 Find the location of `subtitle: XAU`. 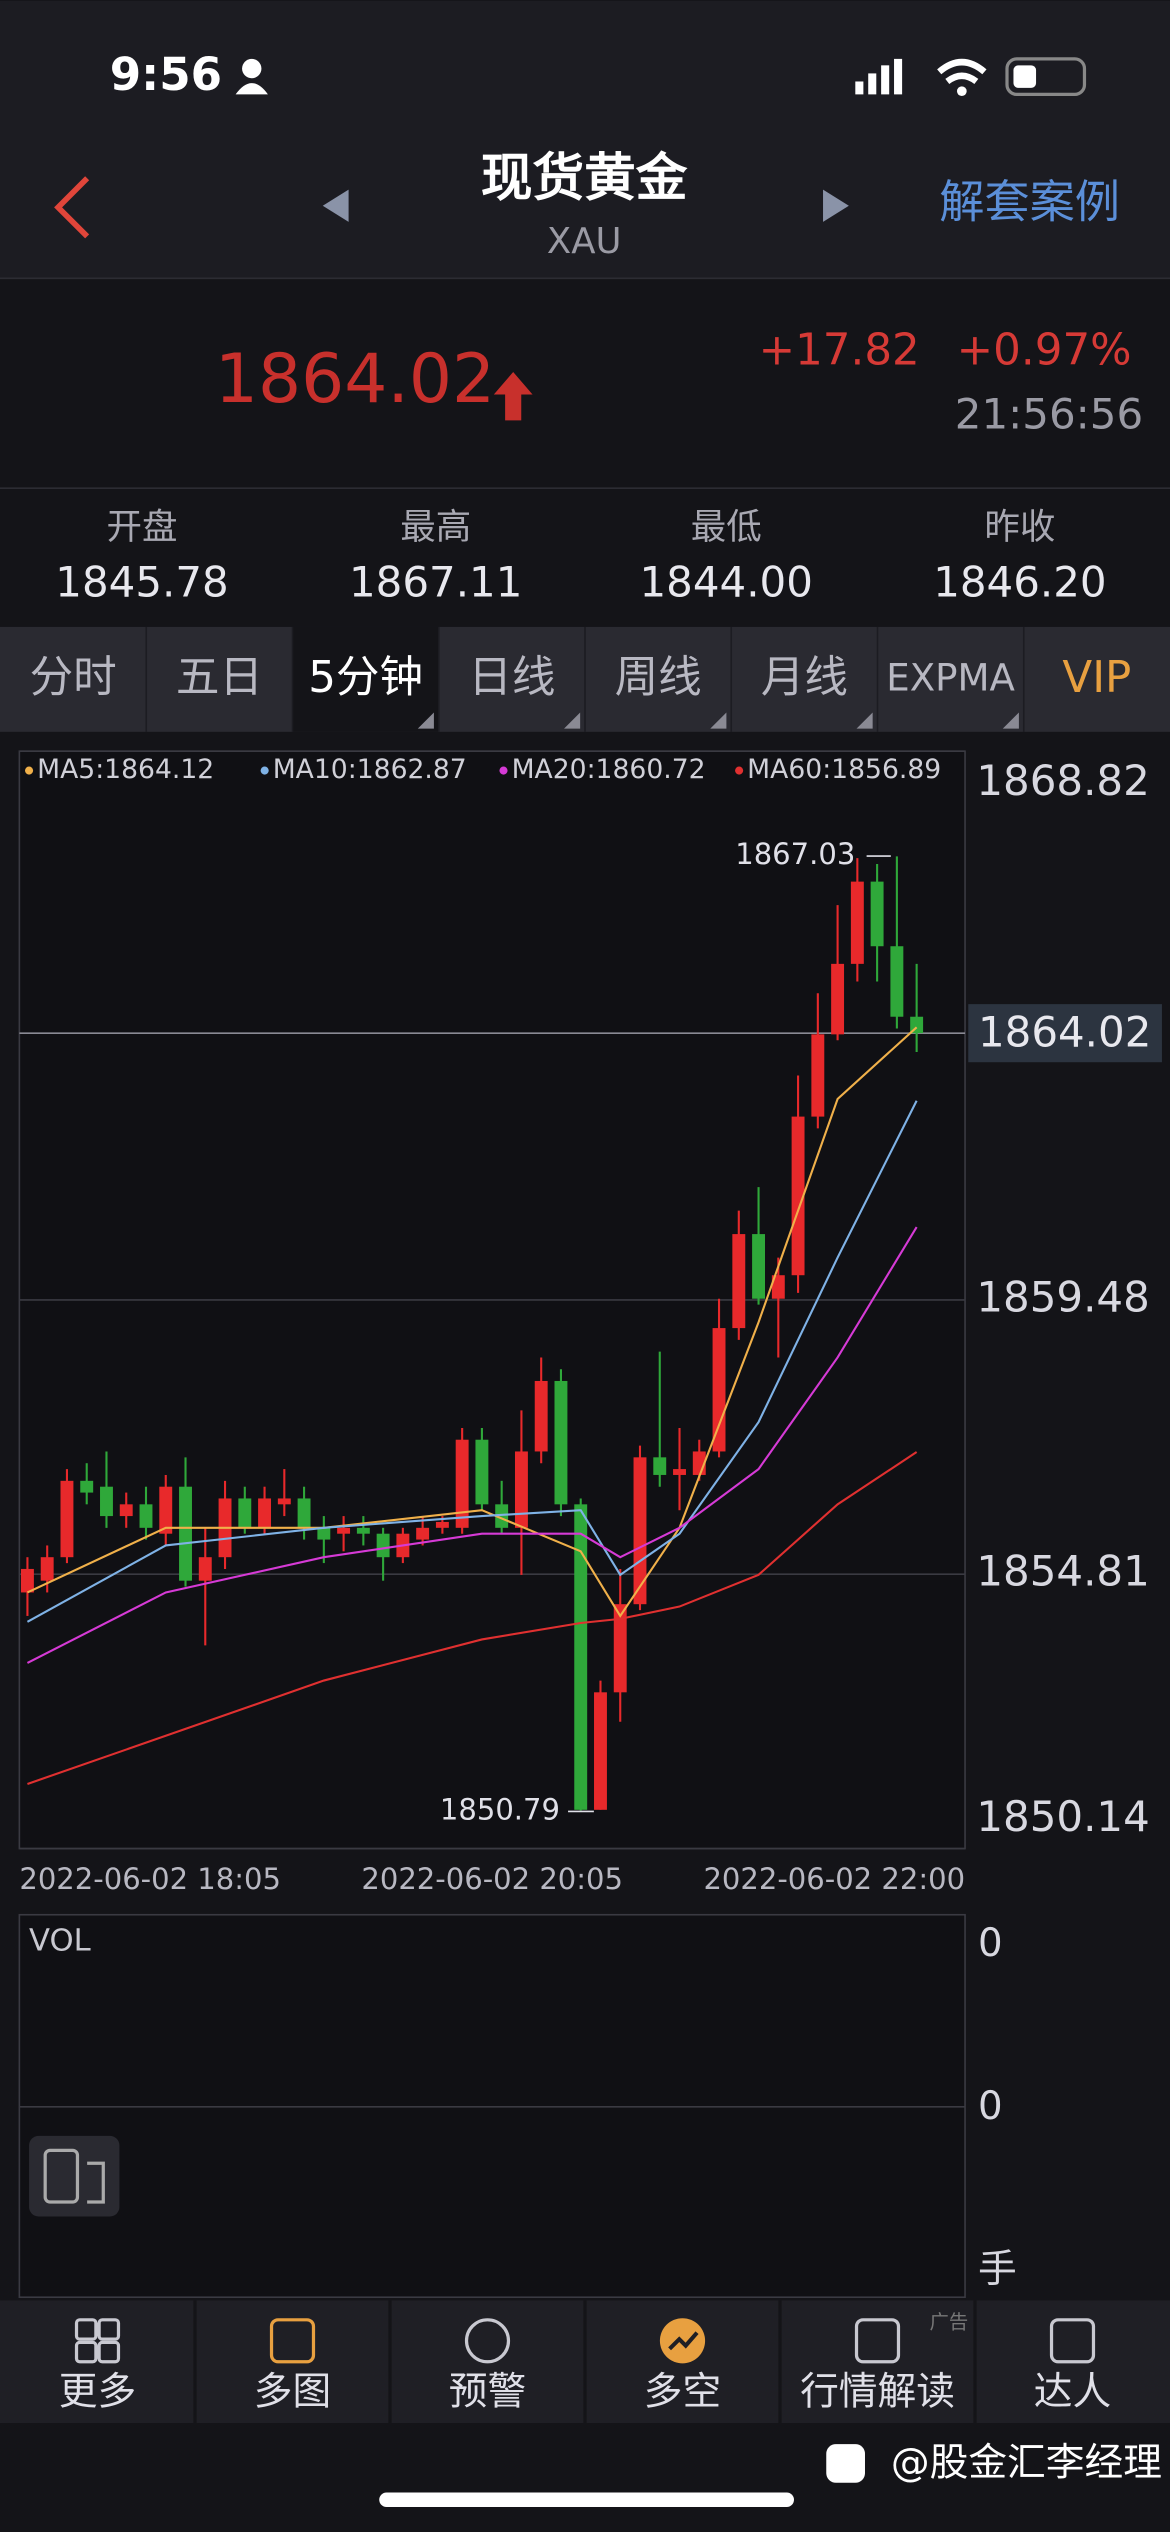

subtitle: XAU is located at coordinates (584, 241).